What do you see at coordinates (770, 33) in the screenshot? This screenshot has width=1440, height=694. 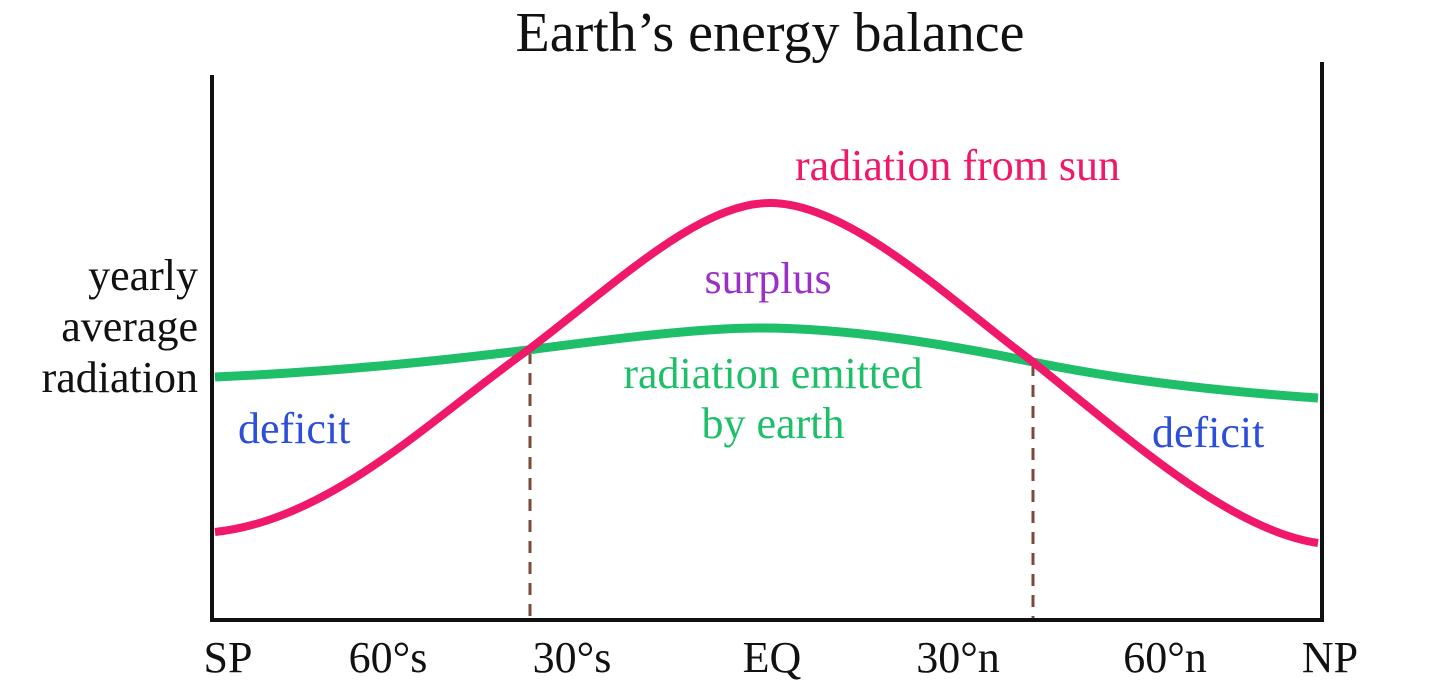 I see `title: Earth’s energy balance` at bounding box center [770, 33].